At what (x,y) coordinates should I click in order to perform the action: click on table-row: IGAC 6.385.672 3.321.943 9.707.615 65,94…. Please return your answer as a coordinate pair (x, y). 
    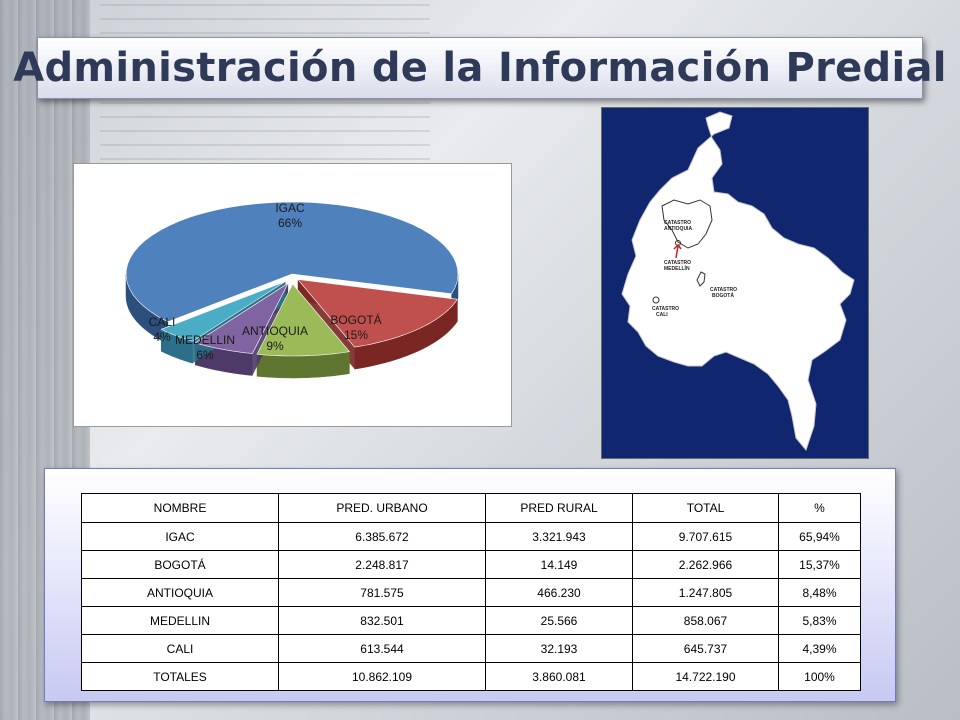
    Looking at the image, I should click on (471, 536).